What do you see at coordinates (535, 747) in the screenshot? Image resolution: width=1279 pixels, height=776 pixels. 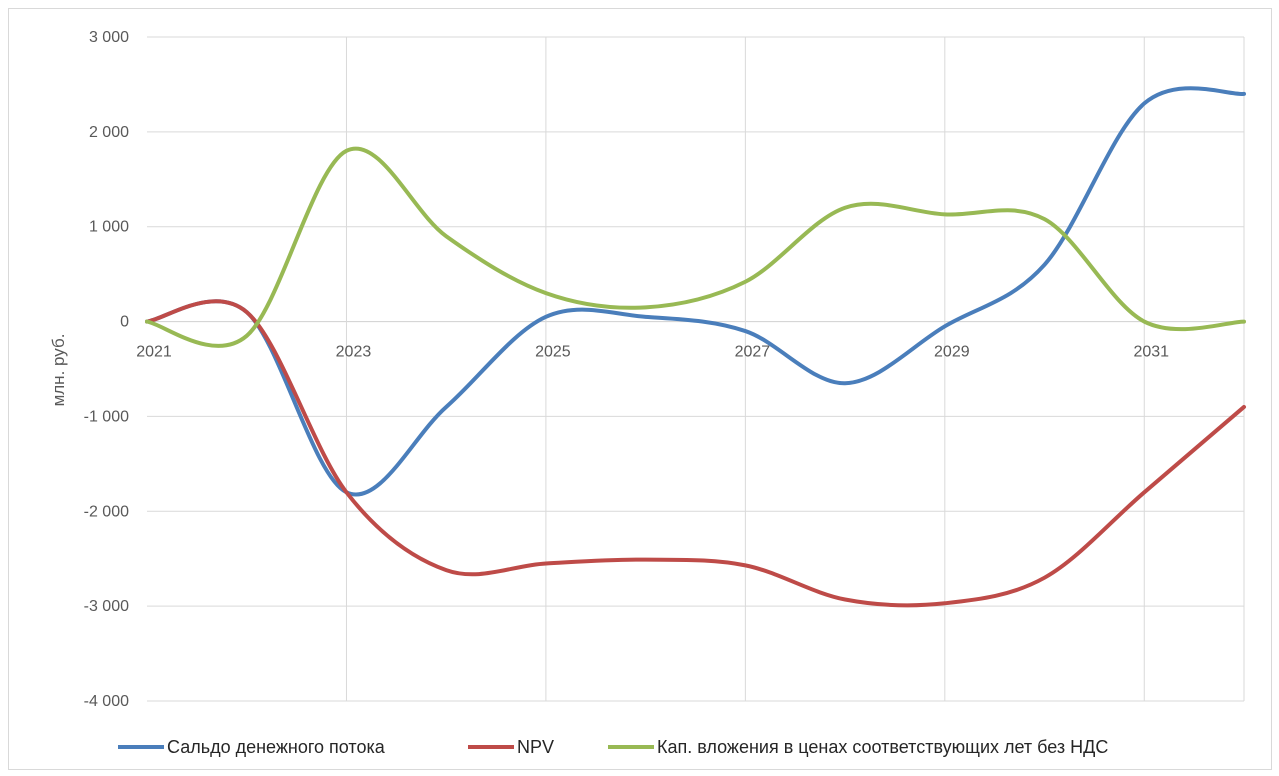 I see `legend-label: NPV` at bounding box center [535, 747].